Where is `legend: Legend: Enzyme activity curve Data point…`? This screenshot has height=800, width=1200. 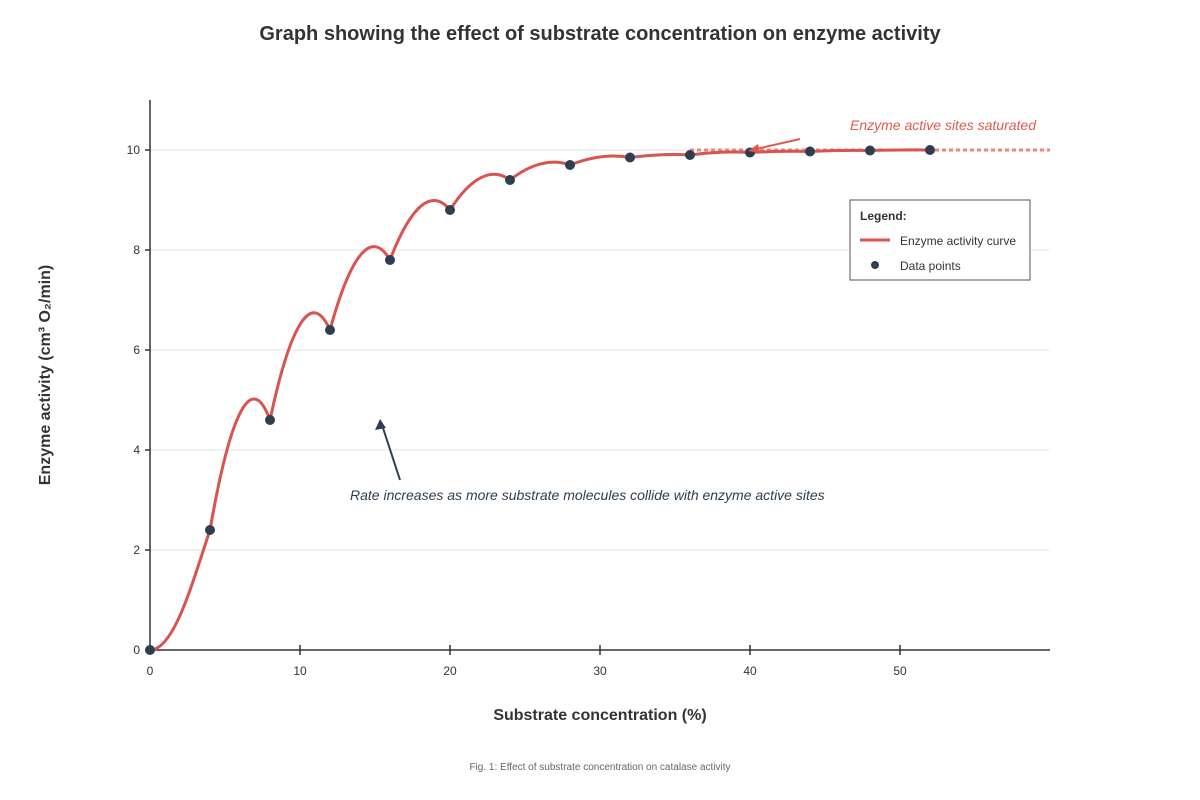
legend: Legend: Enzyme activity curve Data point… is located at coordinates (940, 240).